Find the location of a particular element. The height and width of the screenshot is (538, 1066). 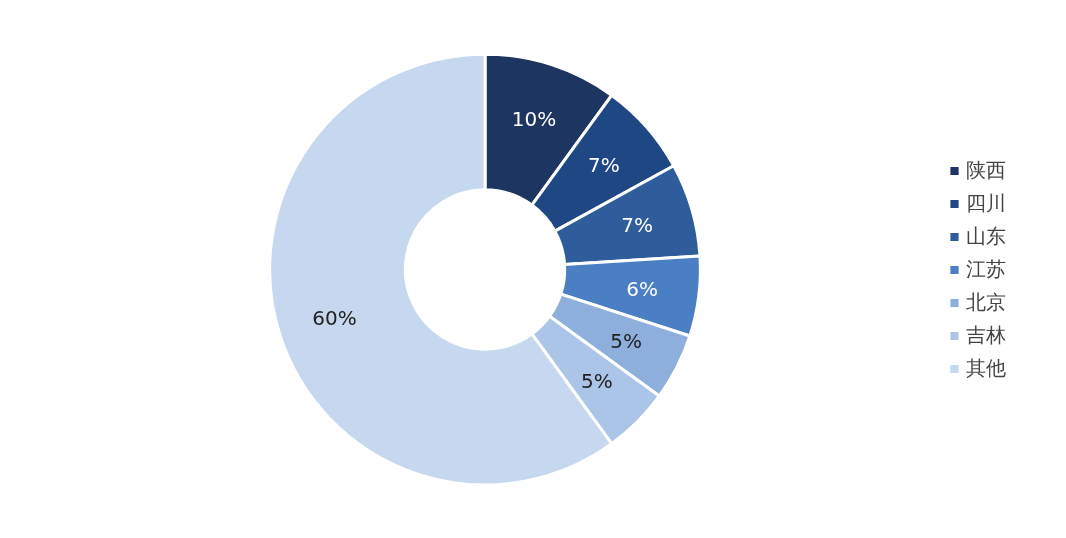

data-label: 6% is located at coordinates (642, 289).